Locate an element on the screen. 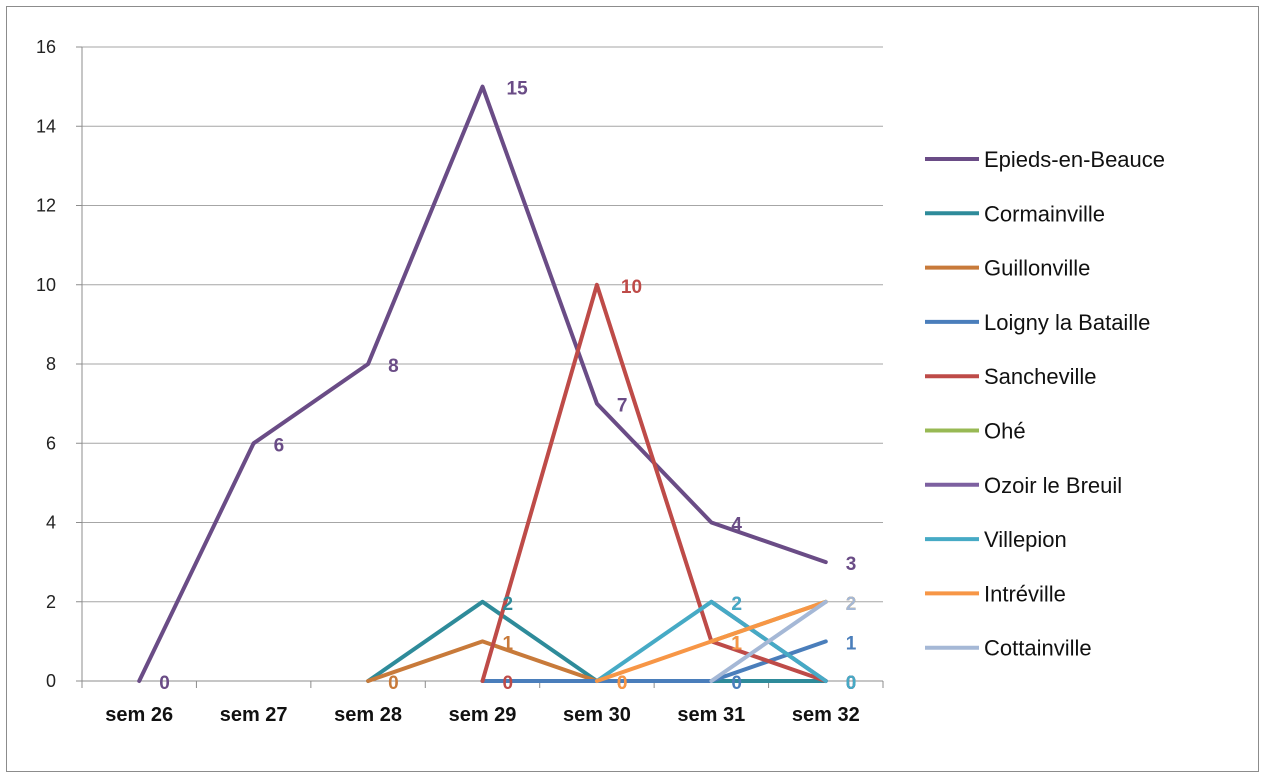 This screenshot has height=780, width=1267. y-tick-label: 4 is located at coordinates (51, 523).